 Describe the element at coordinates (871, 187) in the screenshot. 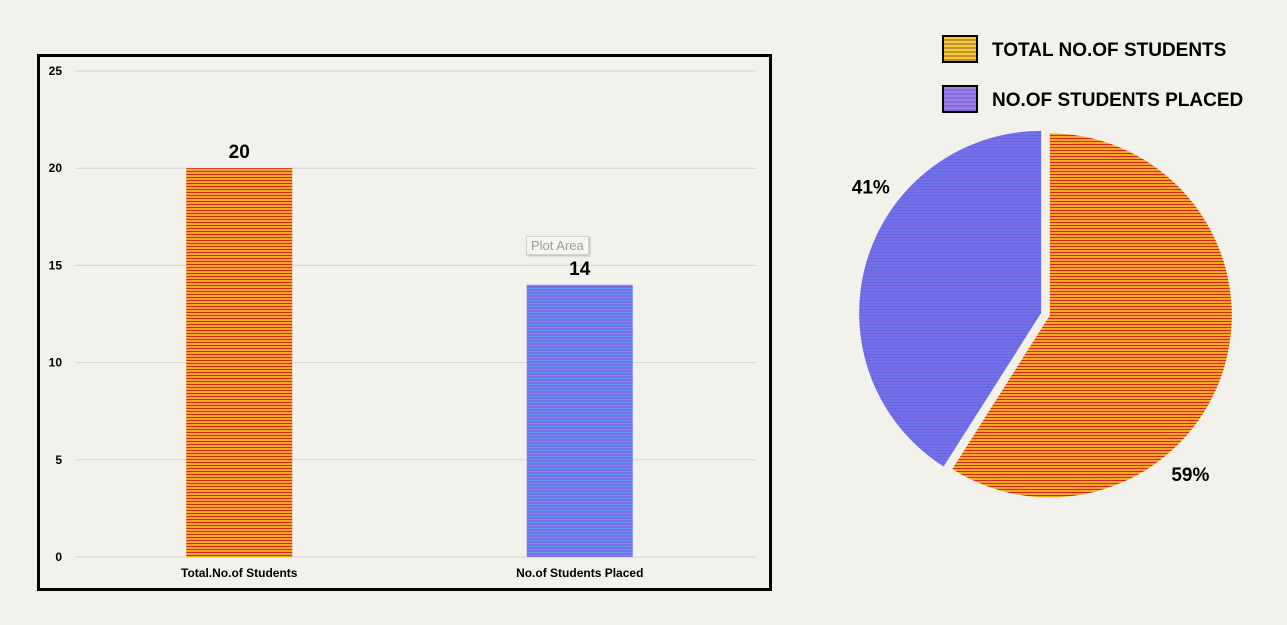

I see `pie-data-label: 41%` at that location.